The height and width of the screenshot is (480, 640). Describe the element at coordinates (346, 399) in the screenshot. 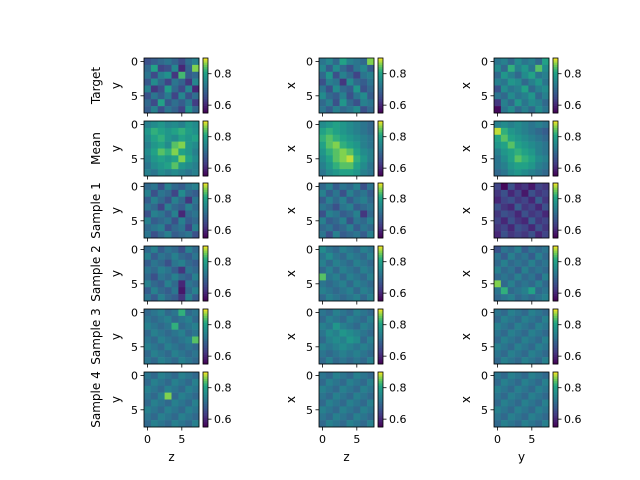

I see `heatmap-frame` at that location.